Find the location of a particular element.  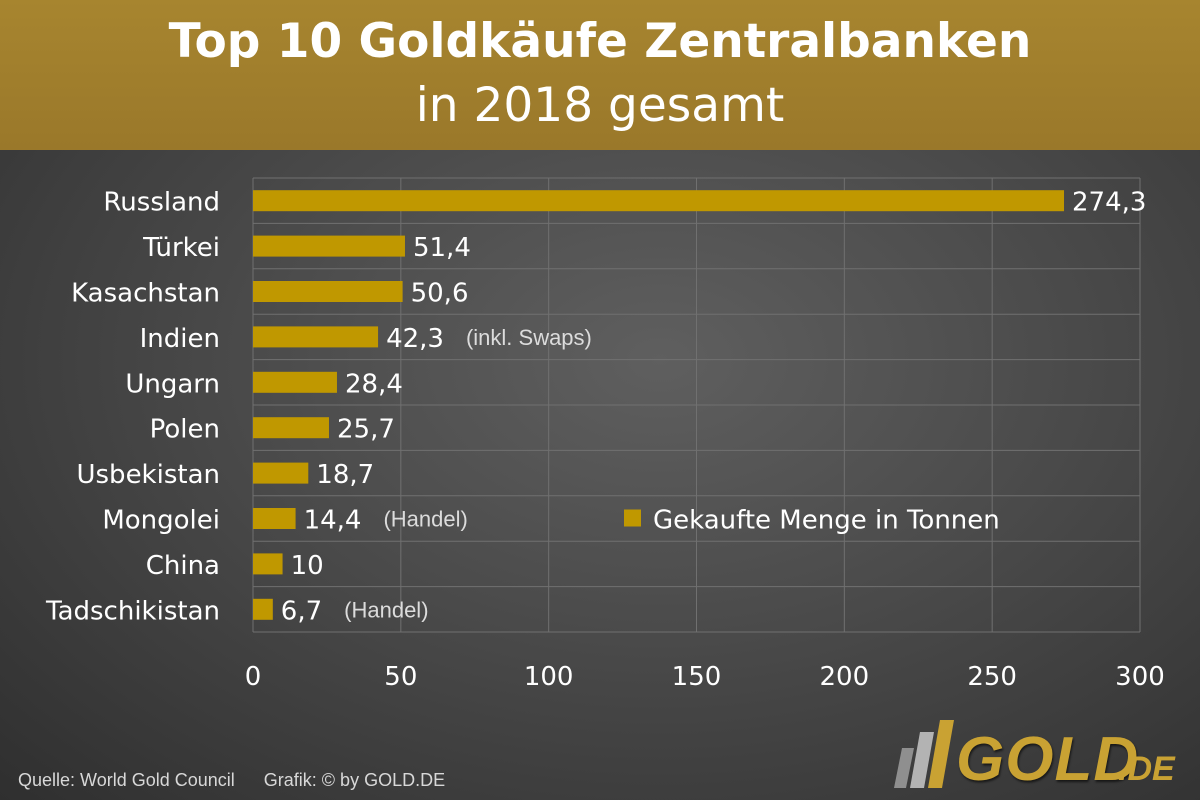

category-label: Kasachstan is located at coordinates (145, 294).